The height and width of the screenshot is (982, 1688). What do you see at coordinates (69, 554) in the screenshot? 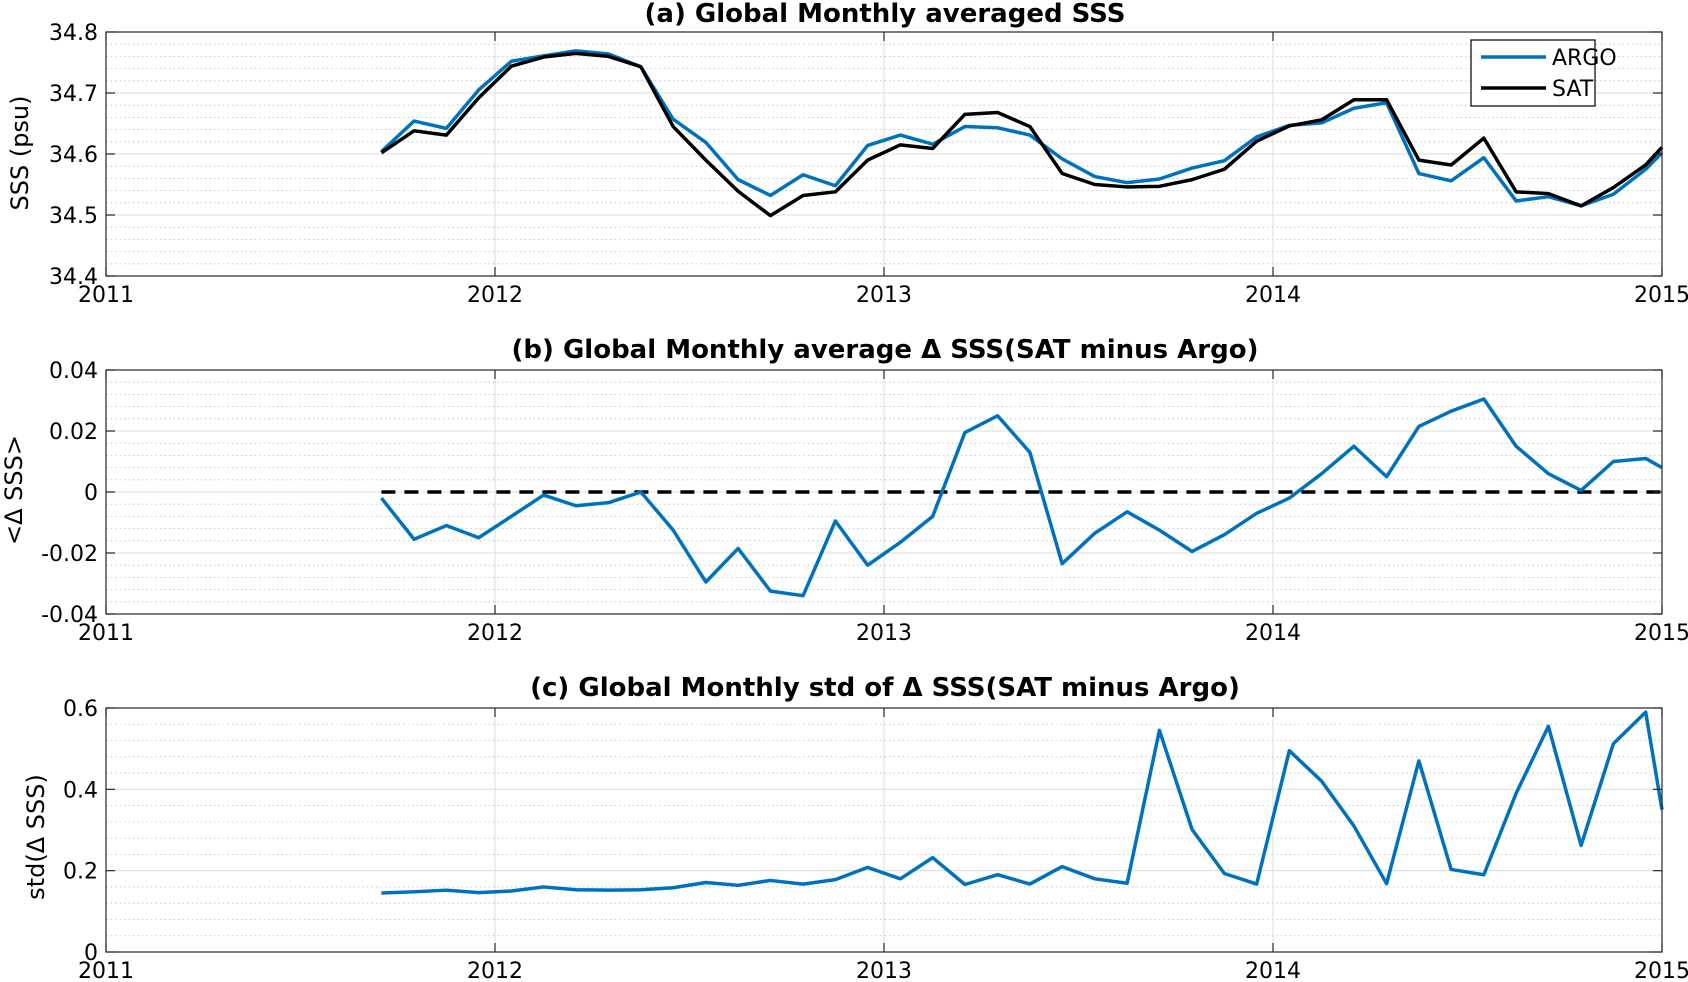
I see `panel-b-y-tick-label: -0.02` at bounding box center [69, 554].